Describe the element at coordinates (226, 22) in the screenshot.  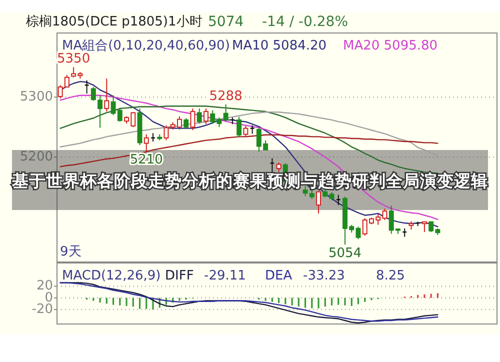
I see `text: 5074` at that location.